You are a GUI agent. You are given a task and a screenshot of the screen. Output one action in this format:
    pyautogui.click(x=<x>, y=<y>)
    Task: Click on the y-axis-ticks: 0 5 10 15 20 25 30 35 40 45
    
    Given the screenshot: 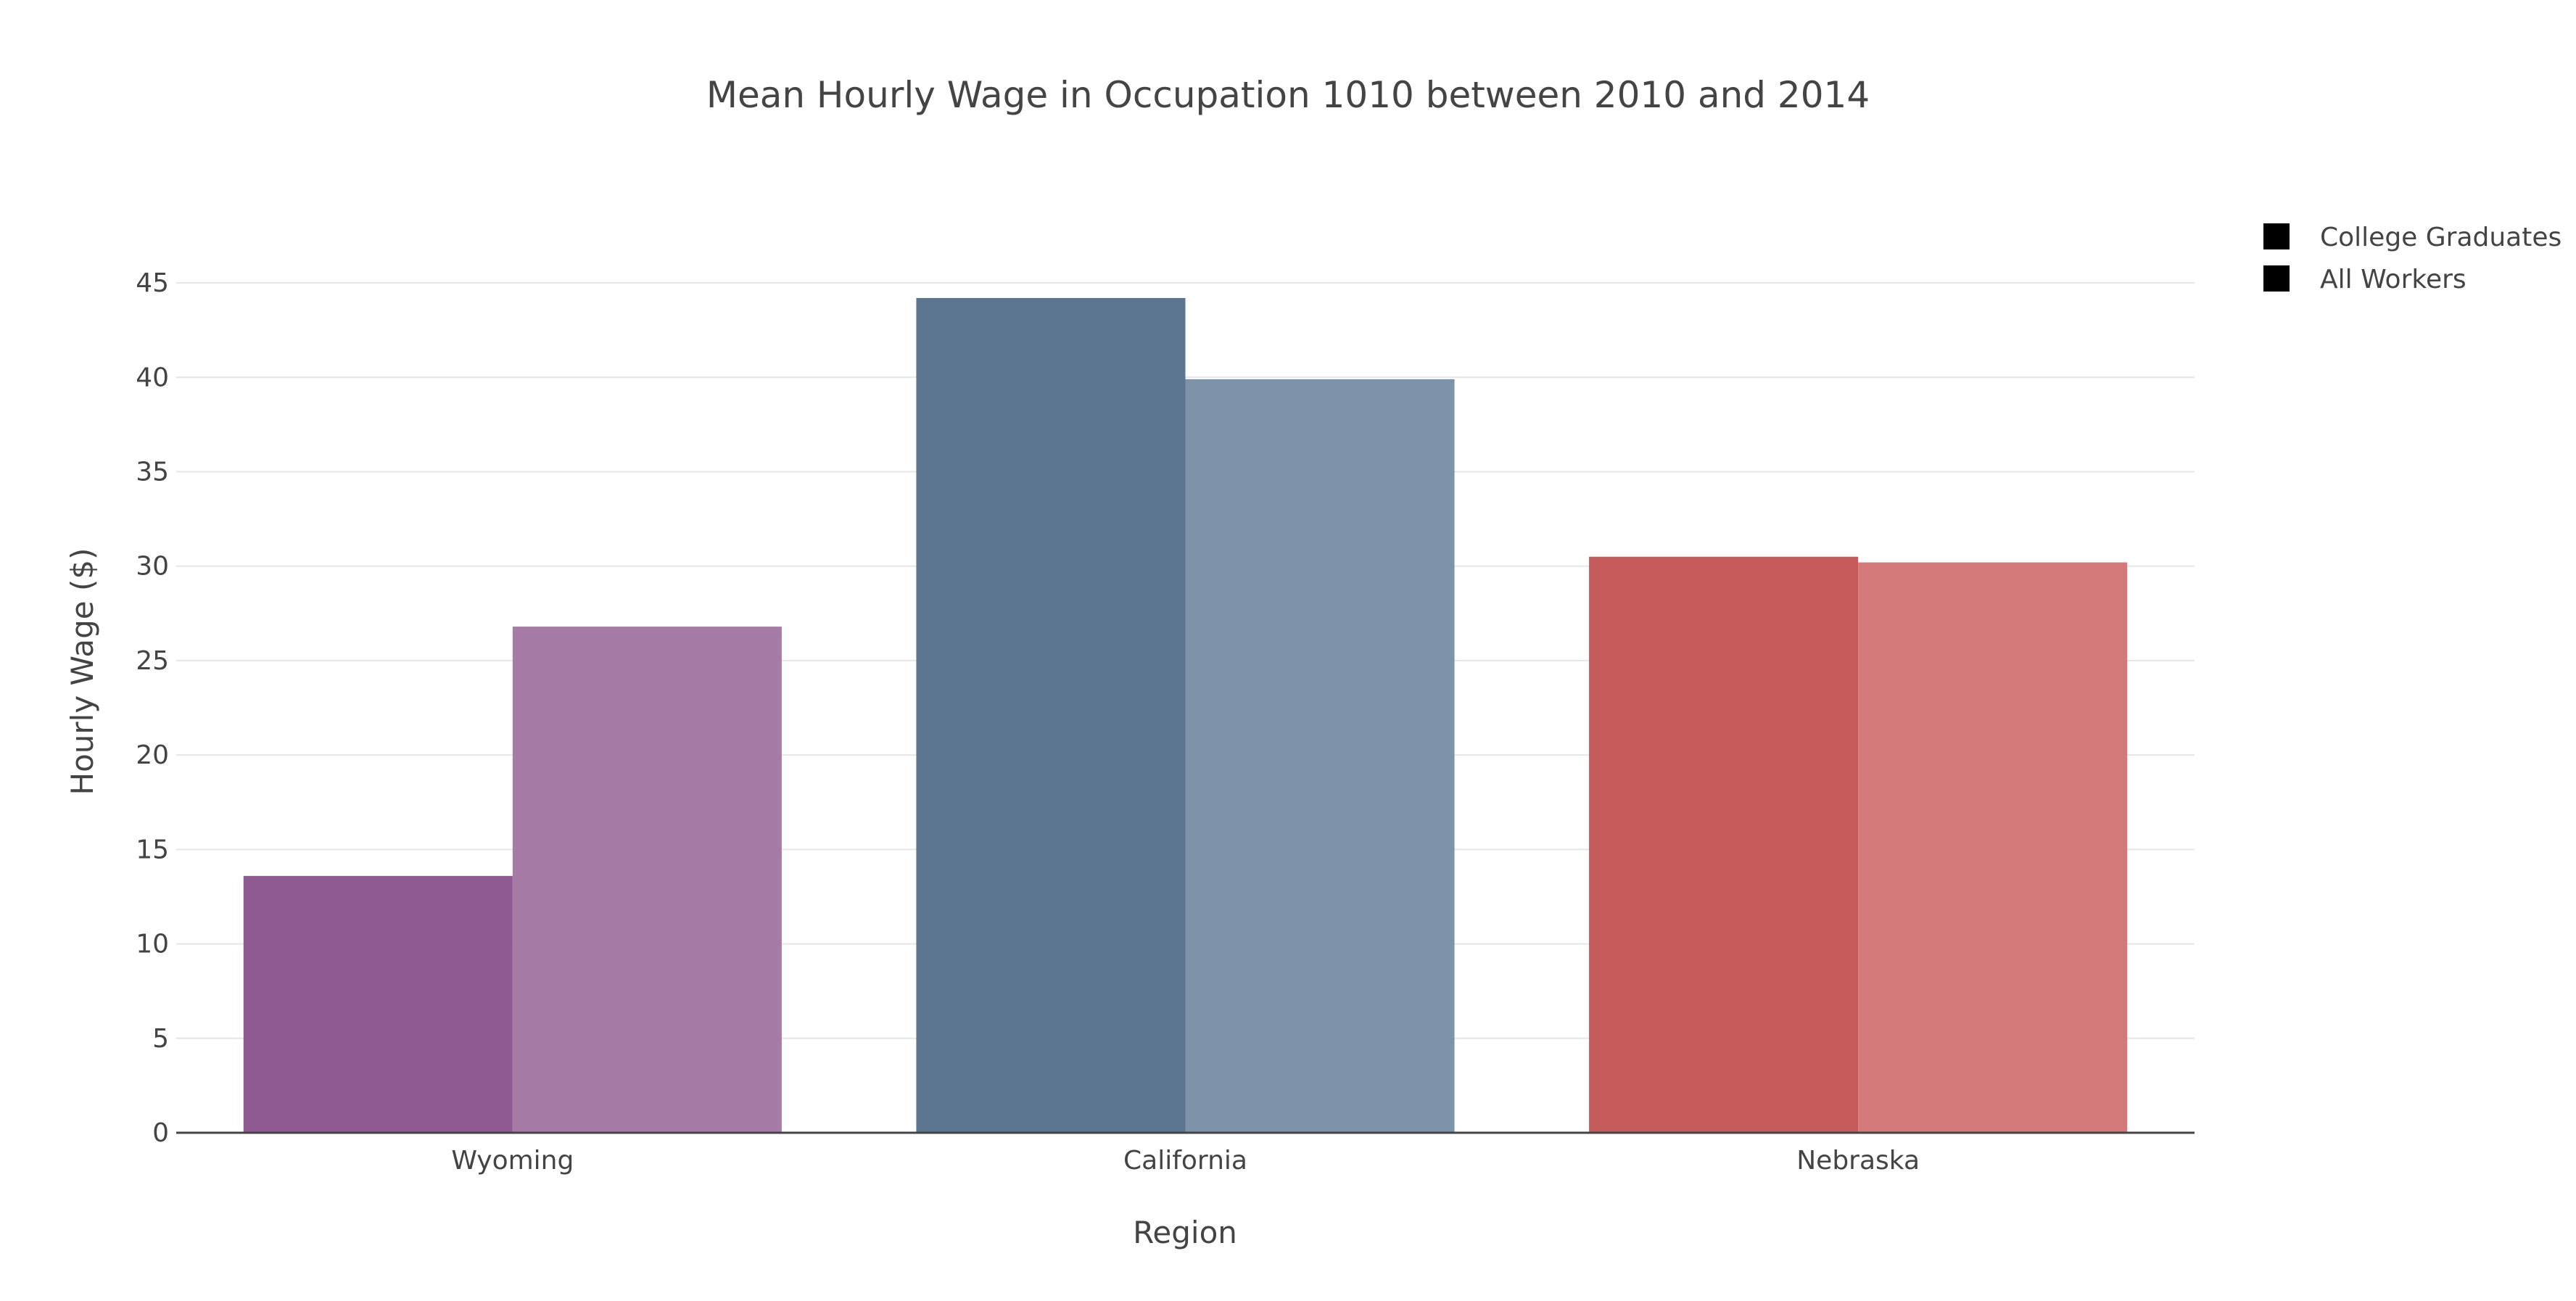 What is the action you would take?
    pyautogui.click(x=152, y=708)
    